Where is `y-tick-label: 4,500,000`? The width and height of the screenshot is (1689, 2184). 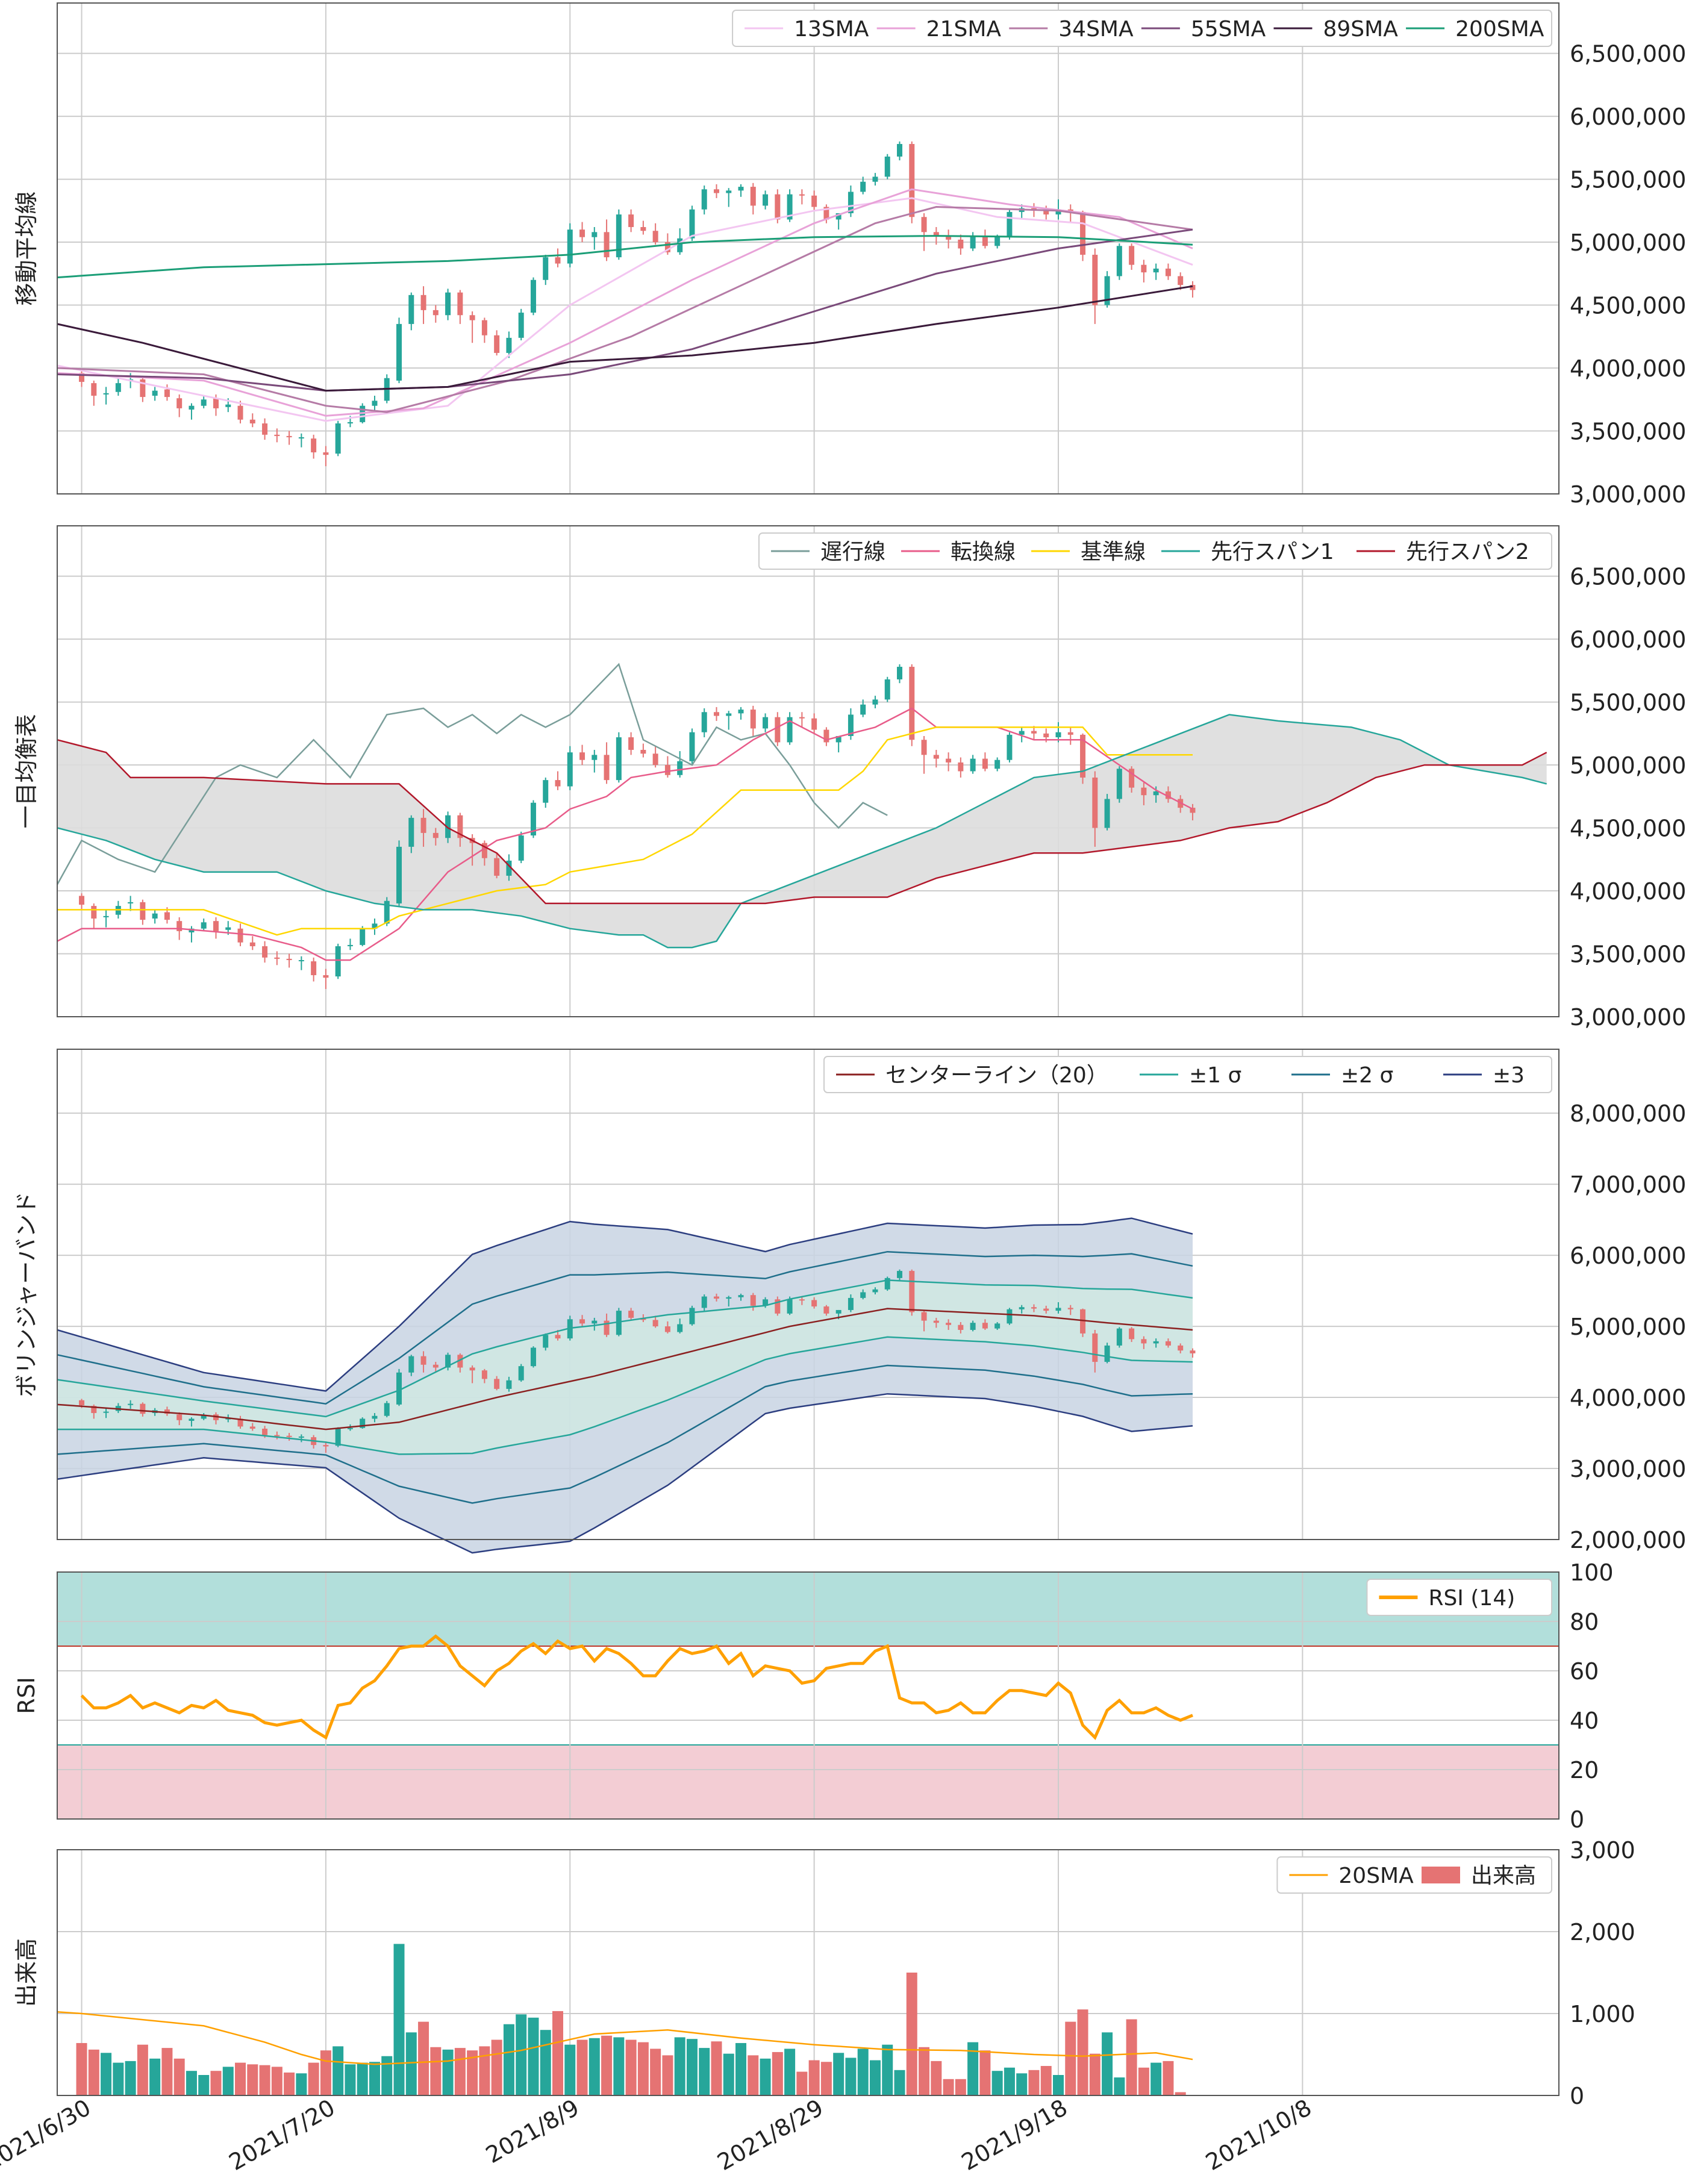 y-tick-label: 4,500,000 is located at coordinates (1628, 306).